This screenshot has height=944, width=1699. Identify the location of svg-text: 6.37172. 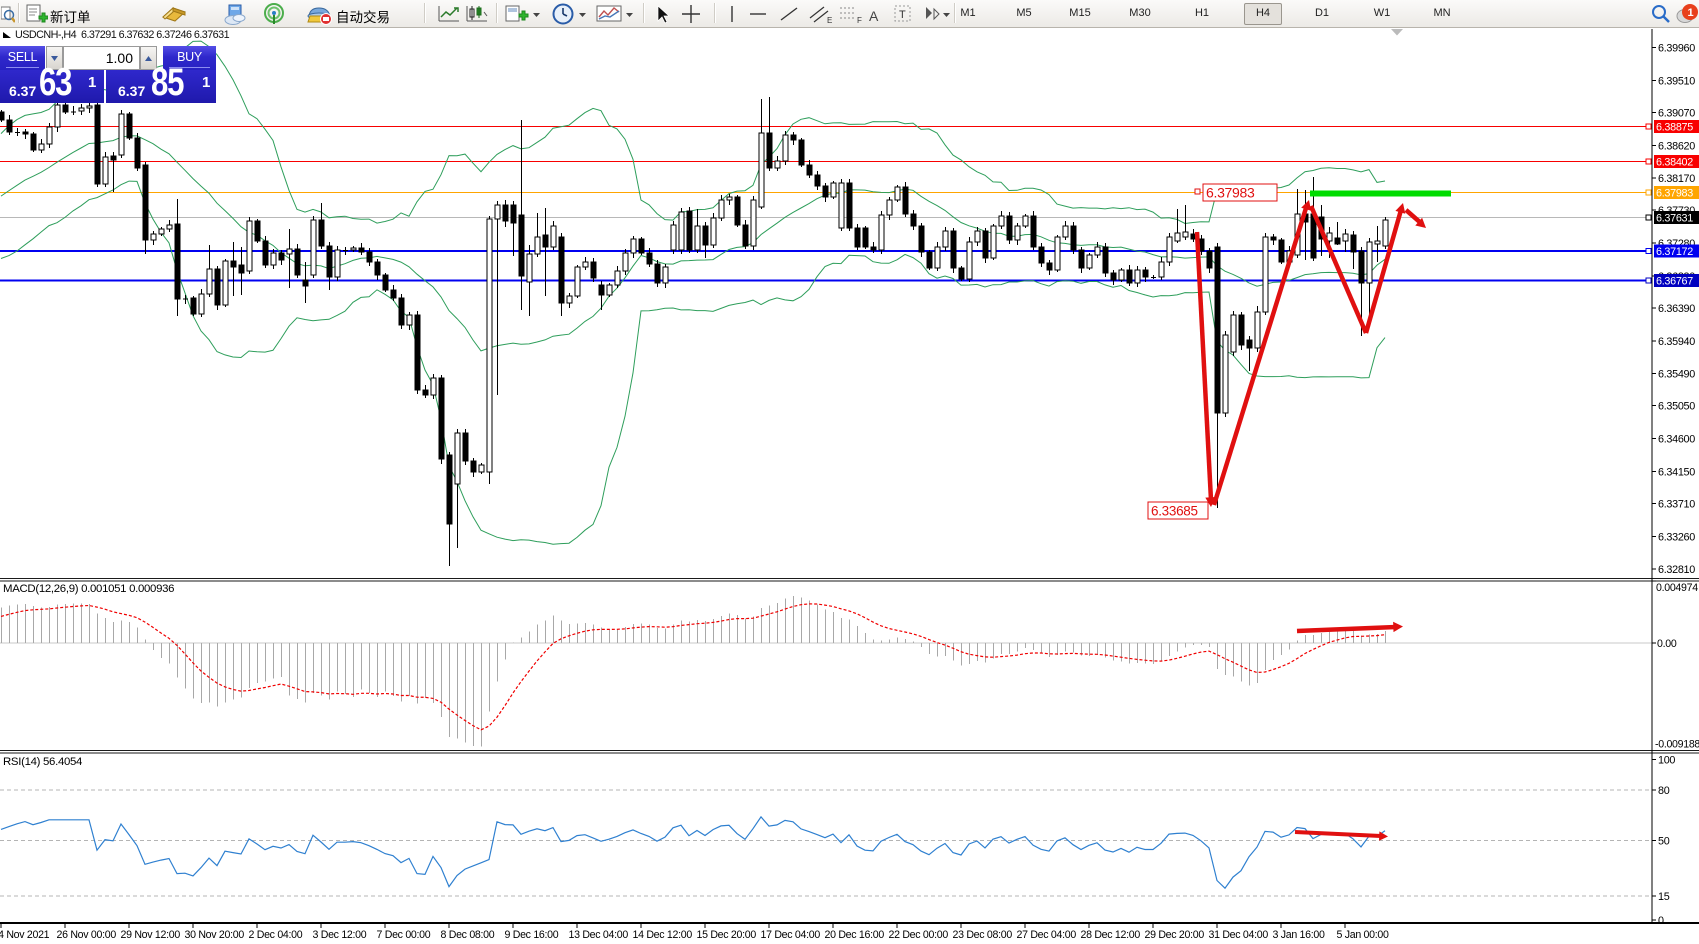
(1674, 252).